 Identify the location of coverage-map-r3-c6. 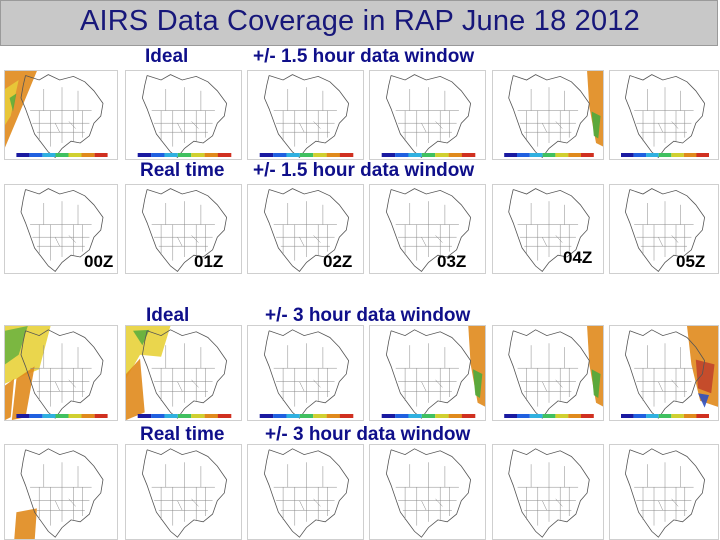
(664, 373).